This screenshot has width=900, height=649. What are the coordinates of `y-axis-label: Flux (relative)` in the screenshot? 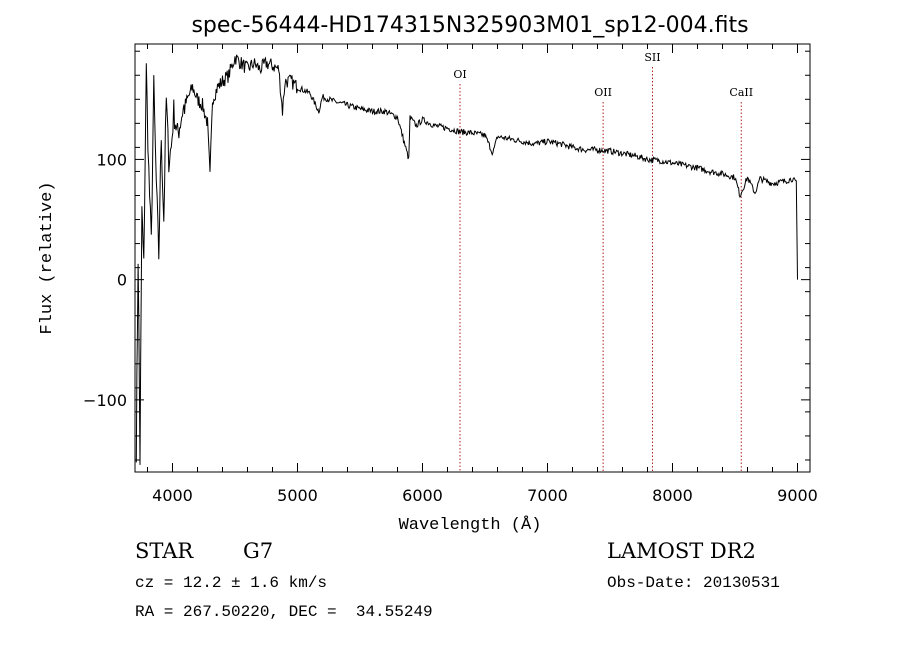 It's located at (47, 257).